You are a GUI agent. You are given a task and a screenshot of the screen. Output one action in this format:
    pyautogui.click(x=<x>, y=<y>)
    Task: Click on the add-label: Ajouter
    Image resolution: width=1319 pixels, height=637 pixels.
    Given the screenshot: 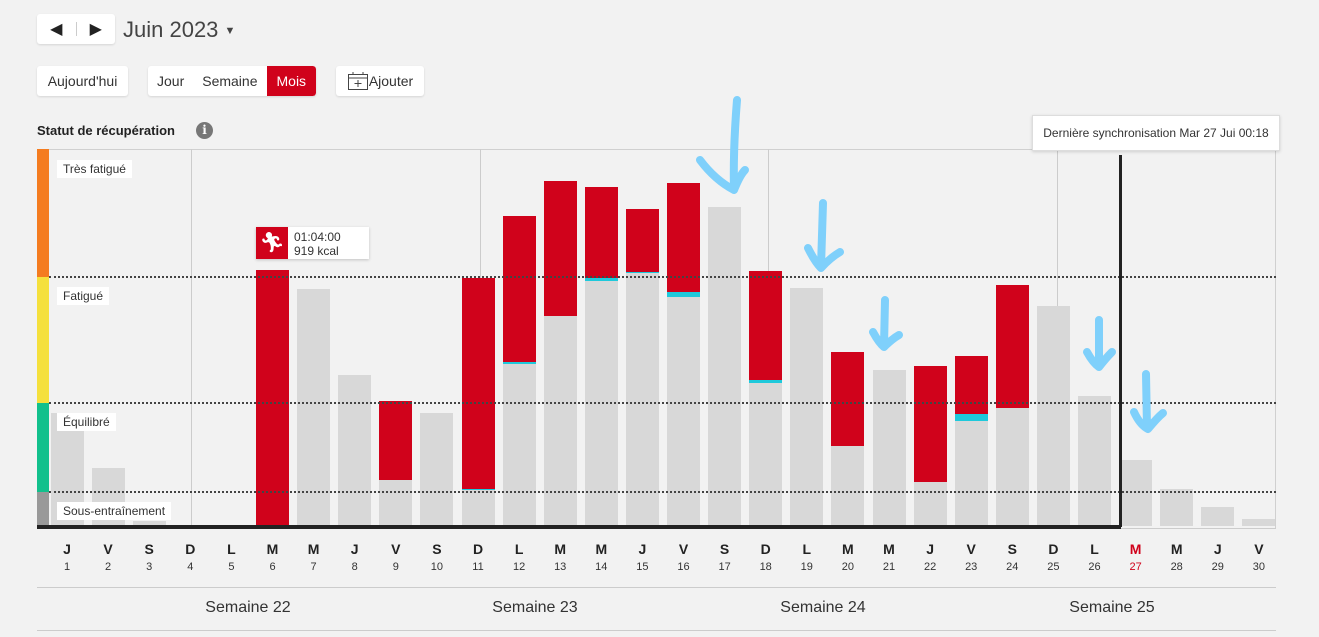 What is the action you would take?
    pyautogui.click(x=391, y=81)
    